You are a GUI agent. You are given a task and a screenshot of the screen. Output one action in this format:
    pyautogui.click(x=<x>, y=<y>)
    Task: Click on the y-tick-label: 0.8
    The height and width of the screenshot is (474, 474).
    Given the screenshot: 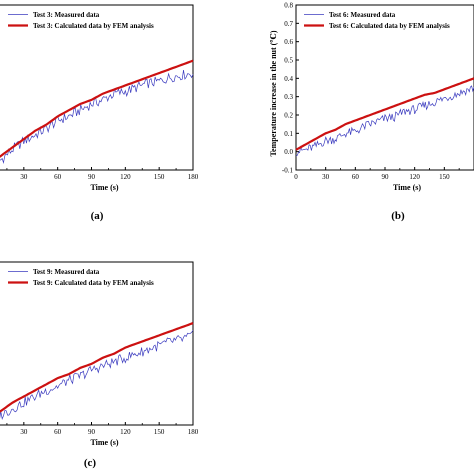 What is the action you would take?
    pyautogui.click(x=288, y=6)
    